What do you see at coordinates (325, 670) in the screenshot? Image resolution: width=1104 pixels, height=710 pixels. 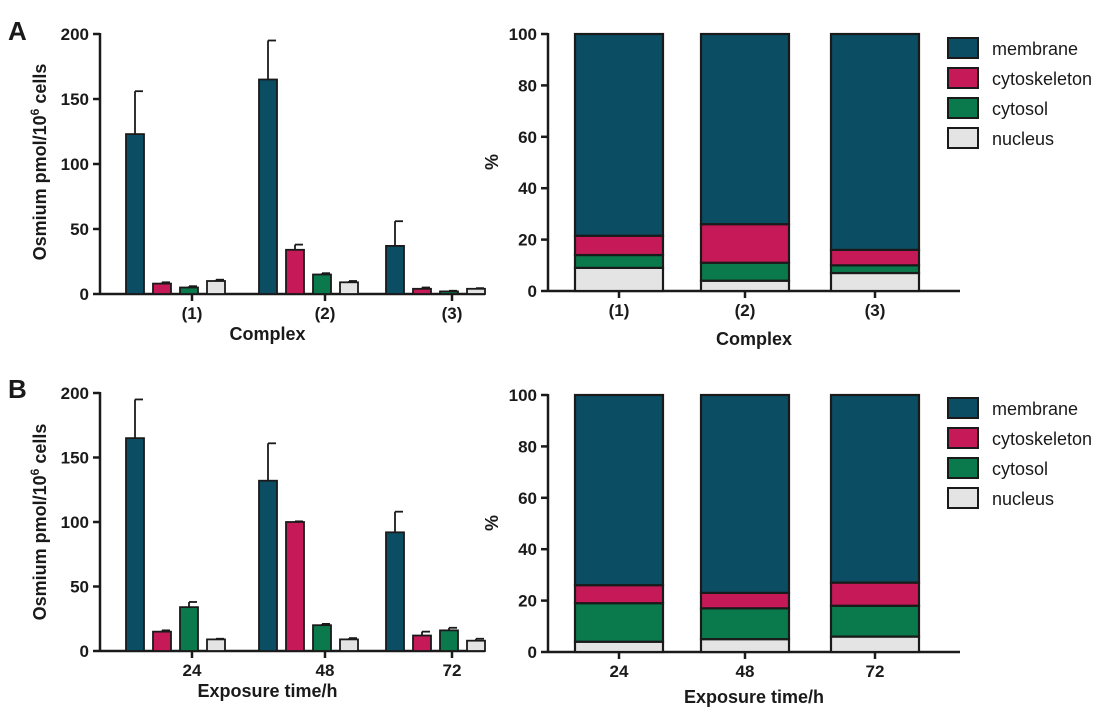 I see `x-tick-label: 48` at bounding box center [325, 670].